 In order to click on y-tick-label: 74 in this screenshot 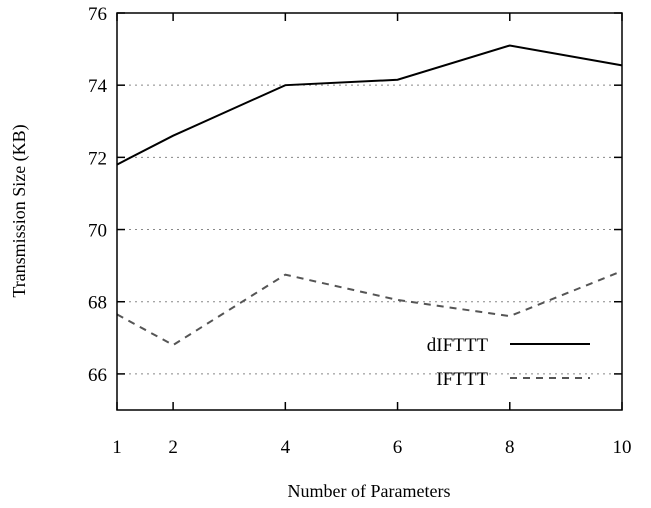, I will do `click(98, 86)`.